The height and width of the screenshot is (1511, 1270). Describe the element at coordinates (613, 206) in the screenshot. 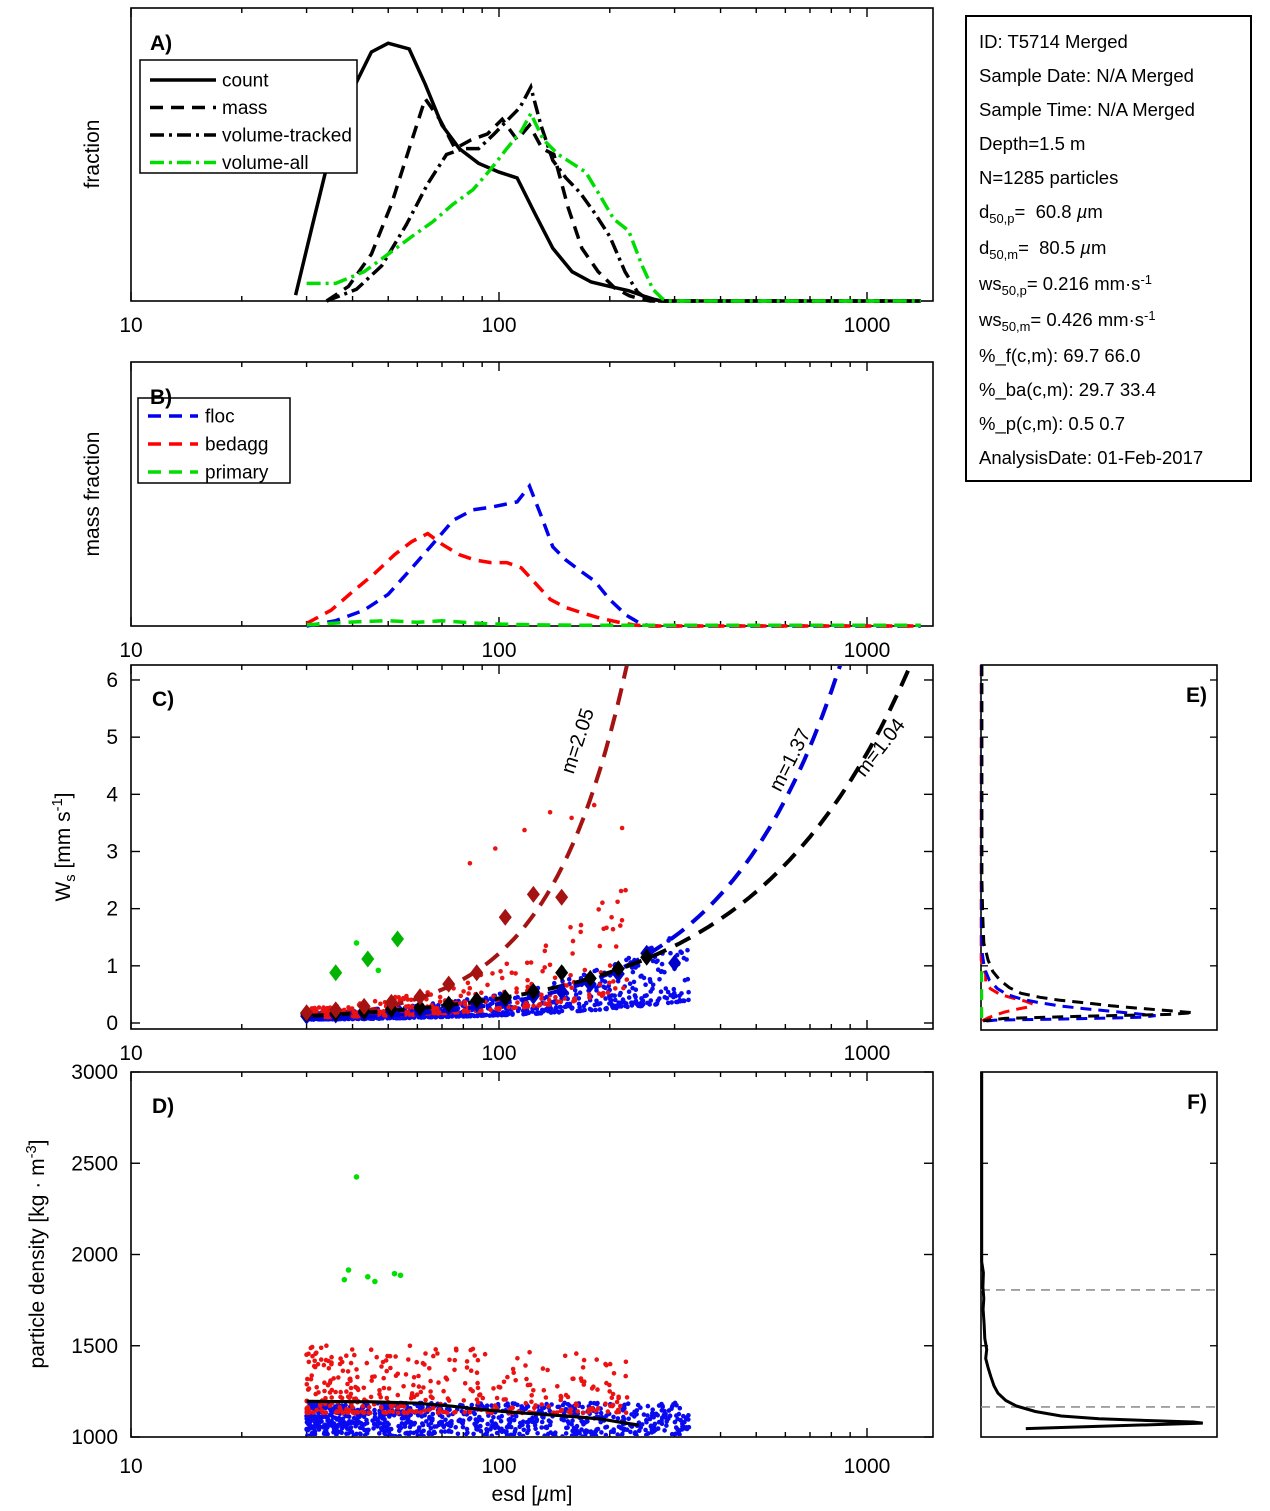

I see `series-volume-all` at that location.